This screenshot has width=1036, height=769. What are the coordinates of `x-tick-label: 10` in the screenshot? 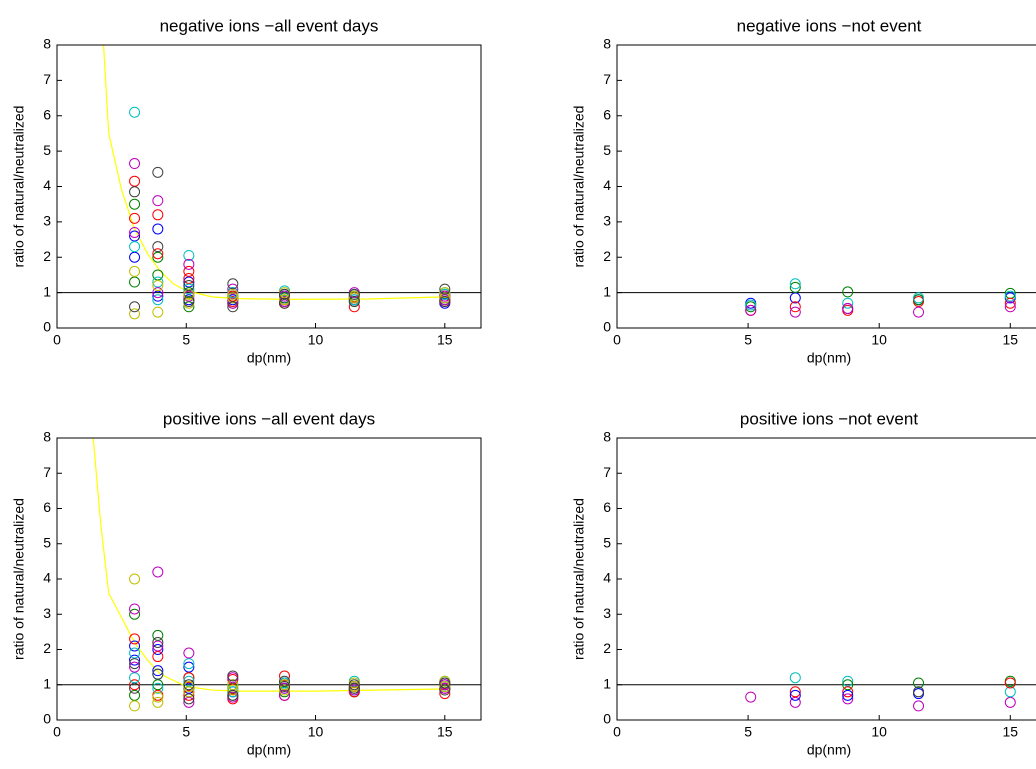 It's located at (316, 340).